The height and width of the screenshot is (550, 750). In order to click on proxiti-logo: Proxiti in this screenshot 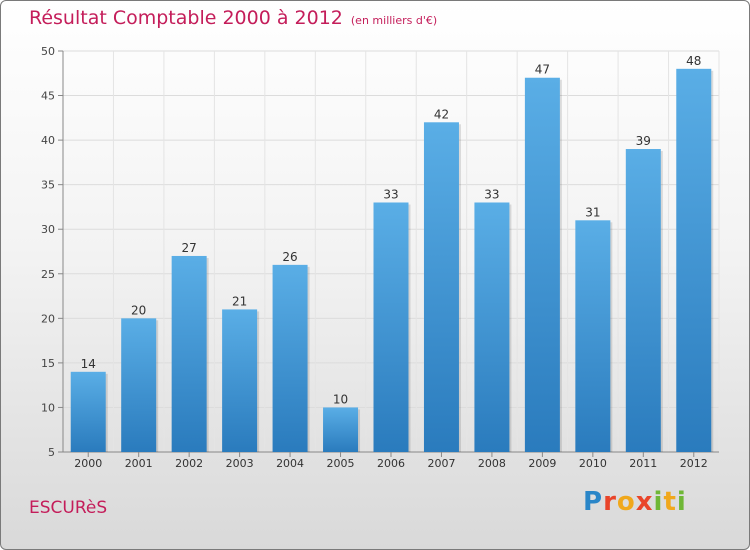, I will do `click(635, 502)`.